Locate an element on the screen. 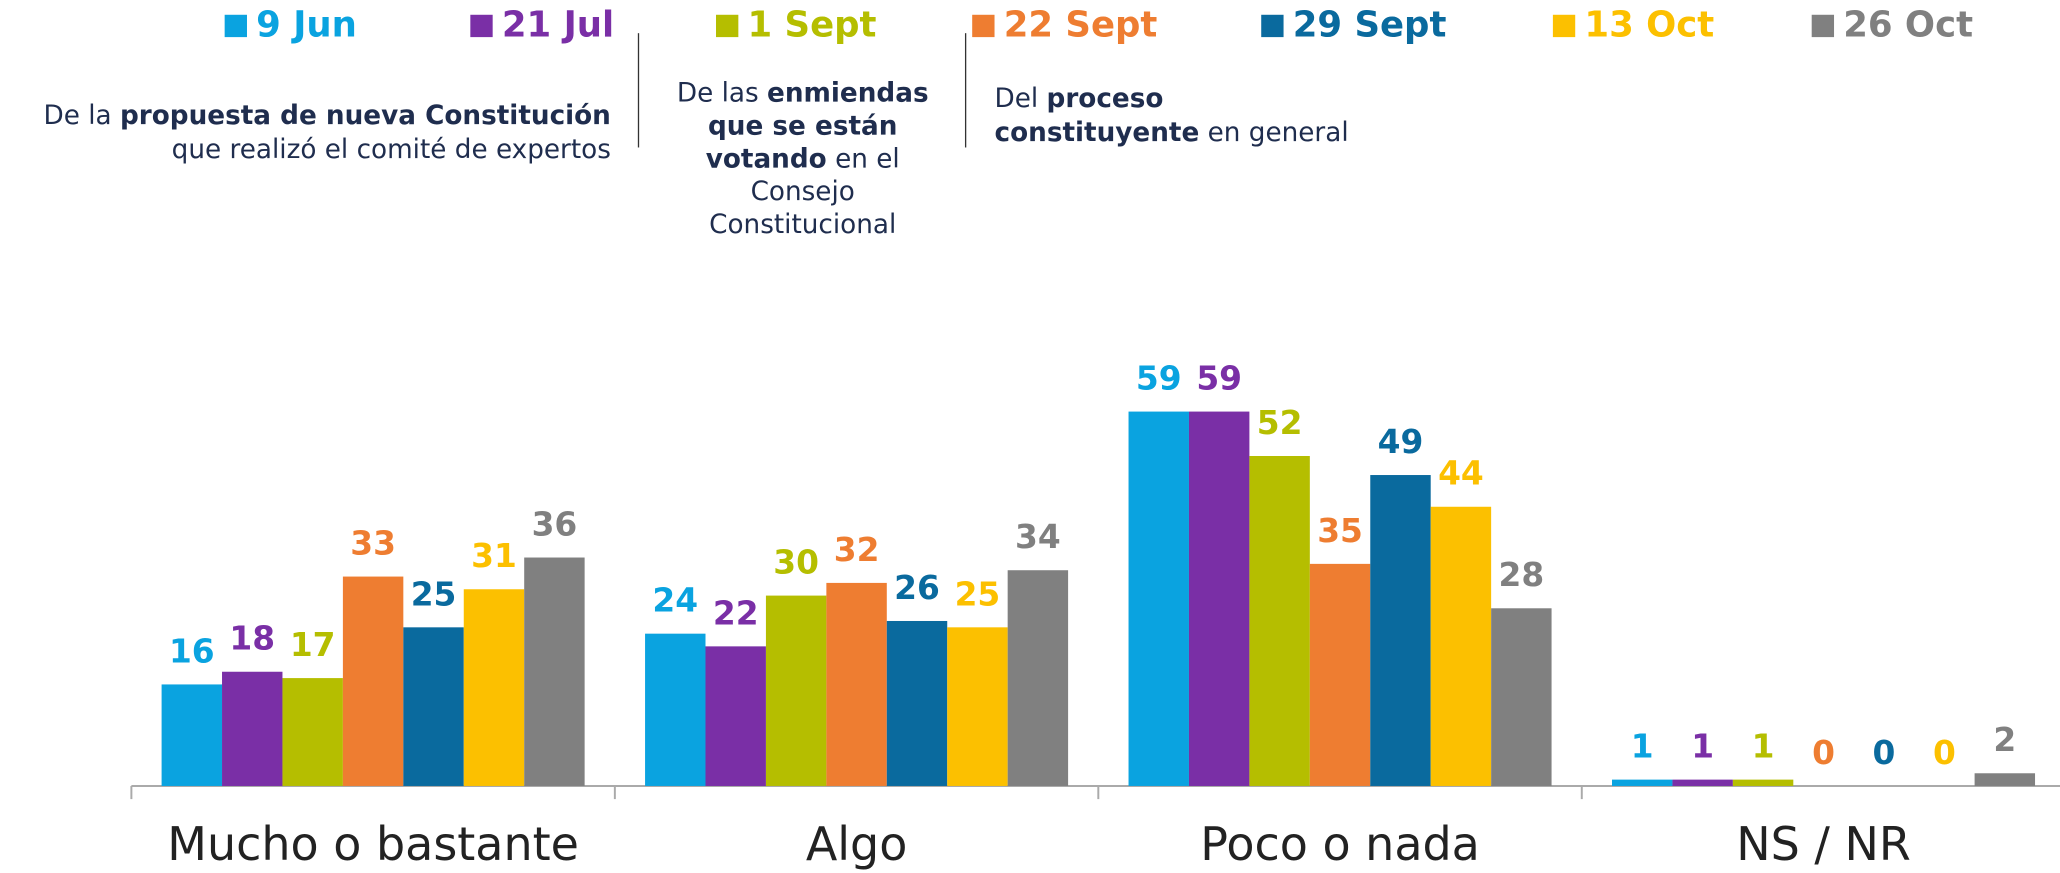 Image resolution: width=2060 pixels, height=873 pixels. data-label: 24 is located at coordinates (675, 601).